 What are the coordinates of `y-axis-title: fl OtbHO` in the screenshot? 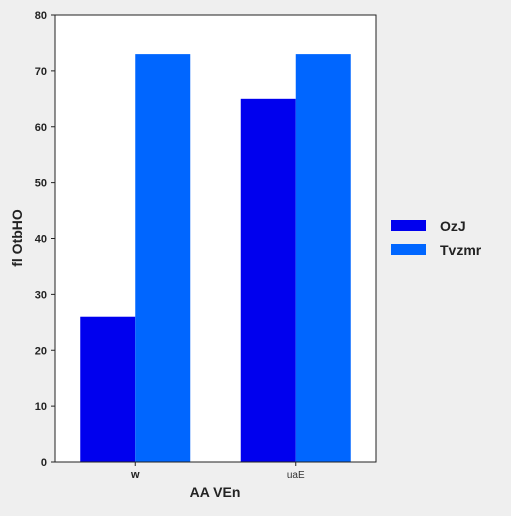 It's located at (17, 238).